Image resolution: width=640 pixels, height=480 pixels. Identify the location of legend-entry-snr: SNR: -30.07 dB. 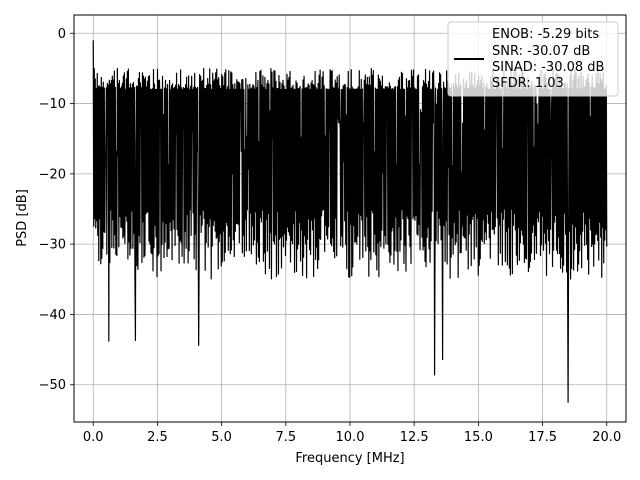
(541, 51).